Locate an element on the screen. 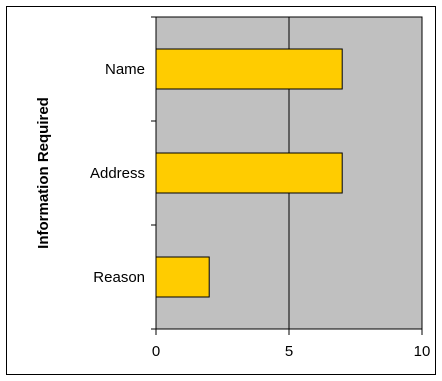 Image resolution: width=442 pixels, height=381 pixels. bar-reason is located at coordinates (182, 277).